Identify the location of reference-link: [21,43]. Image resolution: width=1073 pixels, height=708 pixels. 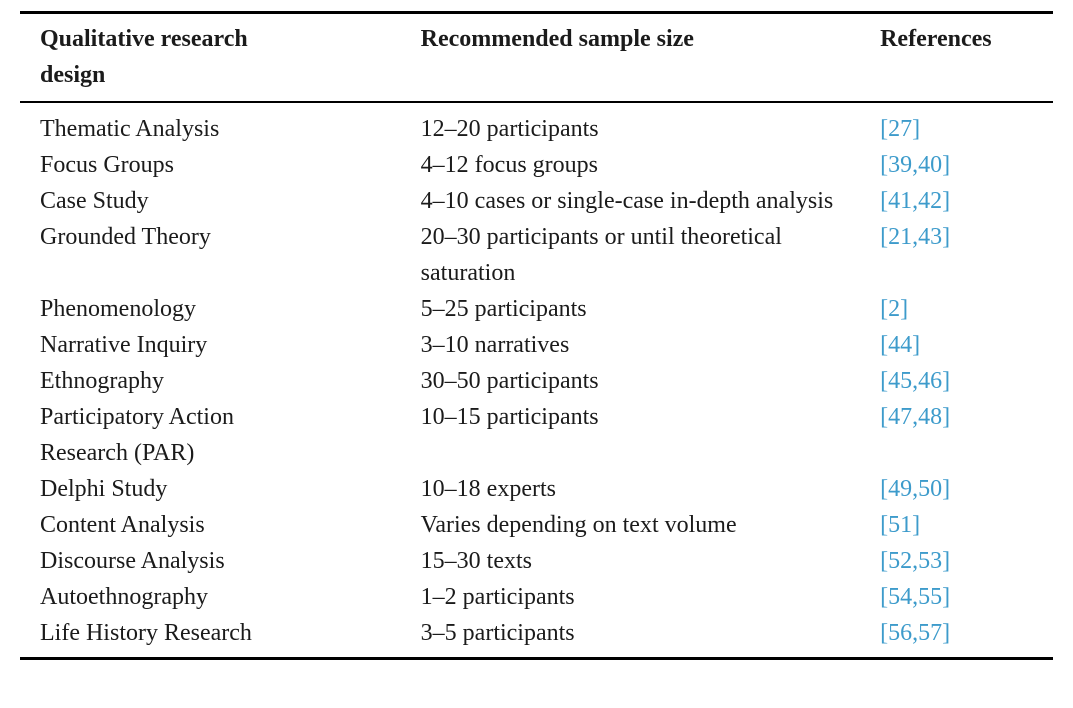
(915, 237).